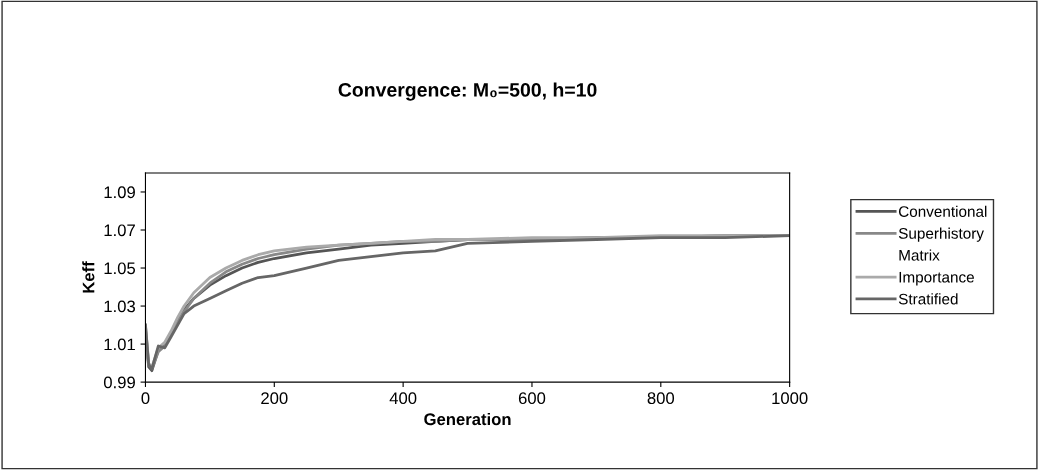  I want to click on text: Matrix, so click(919, 255).